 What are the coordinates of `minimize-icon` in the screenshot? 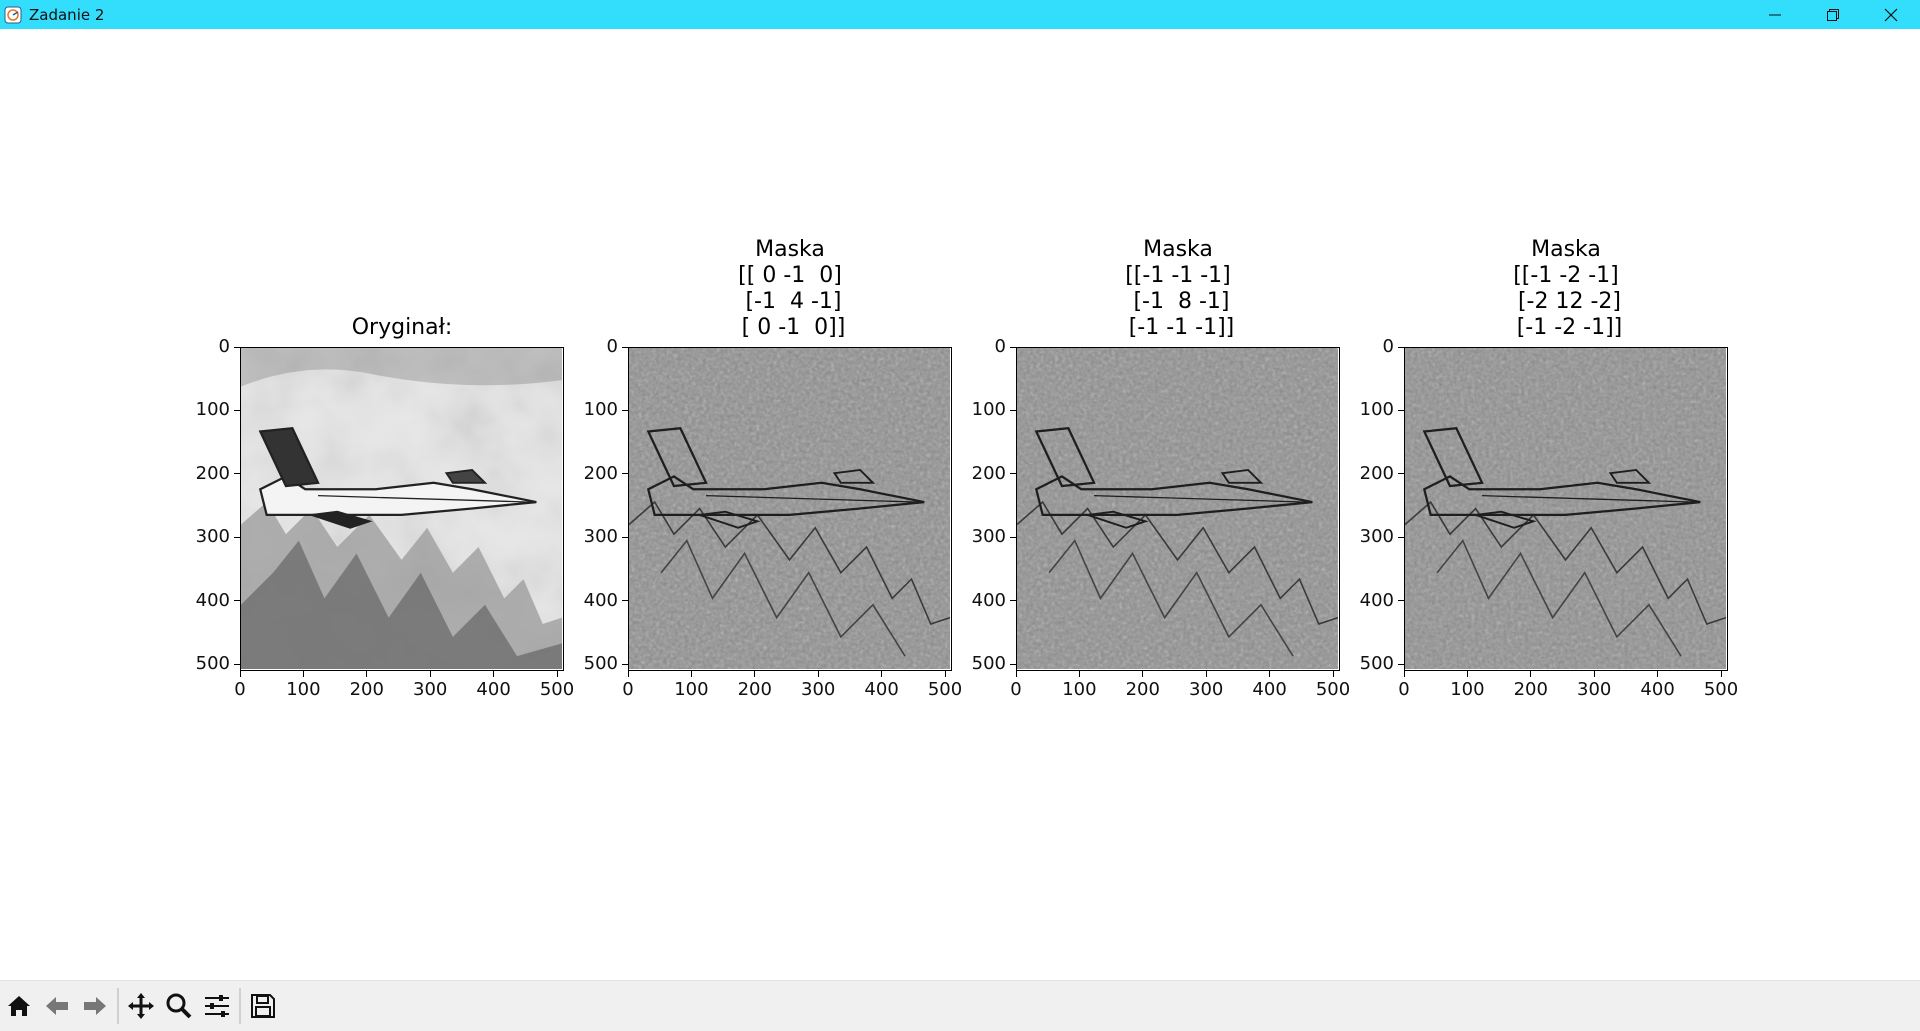 It's located at (1775, 14).